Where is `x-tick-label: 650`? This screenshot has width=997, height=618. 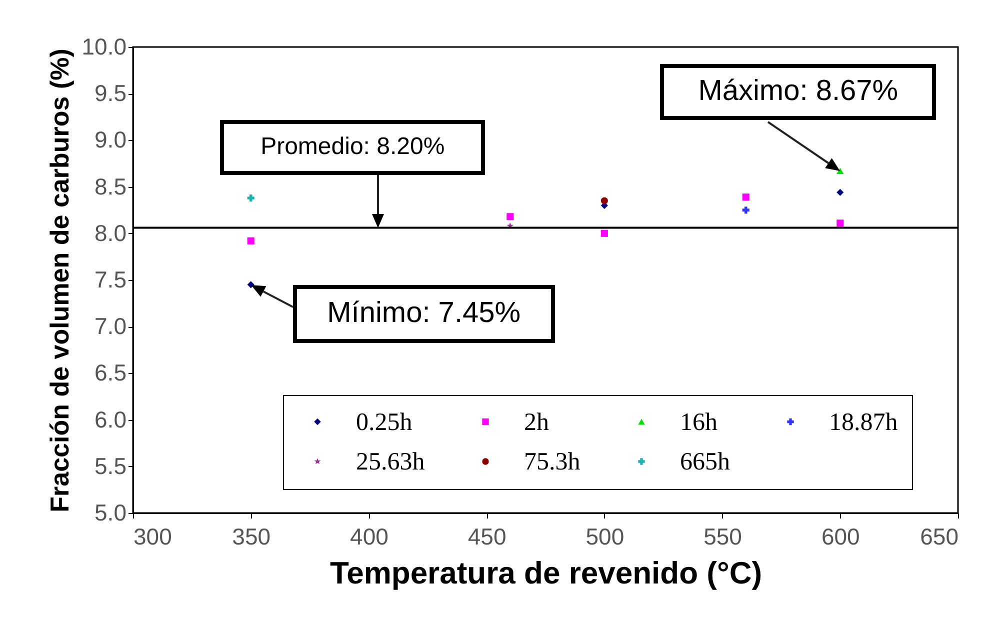
x-tick-label: 650 is located at coordinates (939, 537).